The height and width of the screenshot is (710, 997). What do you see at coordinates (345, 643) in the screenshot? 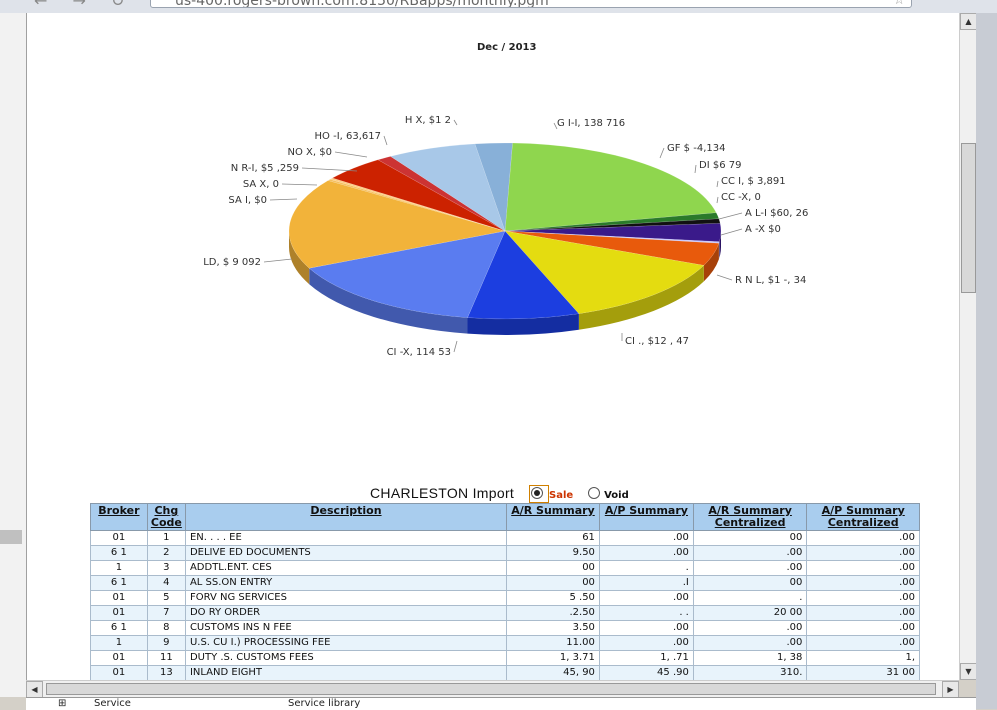
I see `description-cell: U.S. CU I.) PROCESSING FEE` at bounding box center [345, 643].